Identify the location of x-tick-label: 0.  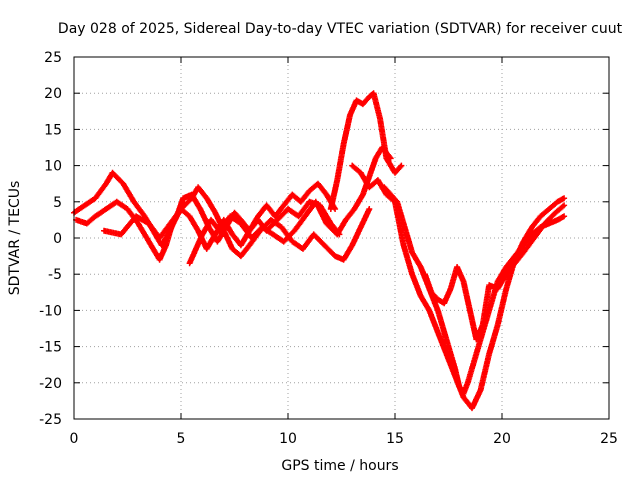
(74, 439).